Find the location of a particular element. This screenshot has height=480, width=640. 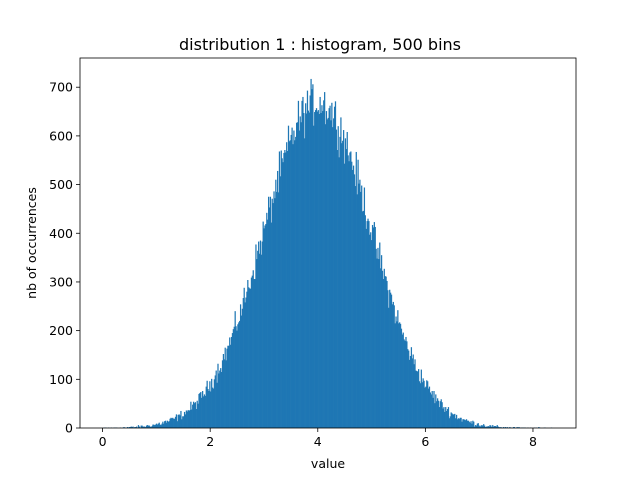

x-tick-label: 4 is located at coordinates (318, 441).